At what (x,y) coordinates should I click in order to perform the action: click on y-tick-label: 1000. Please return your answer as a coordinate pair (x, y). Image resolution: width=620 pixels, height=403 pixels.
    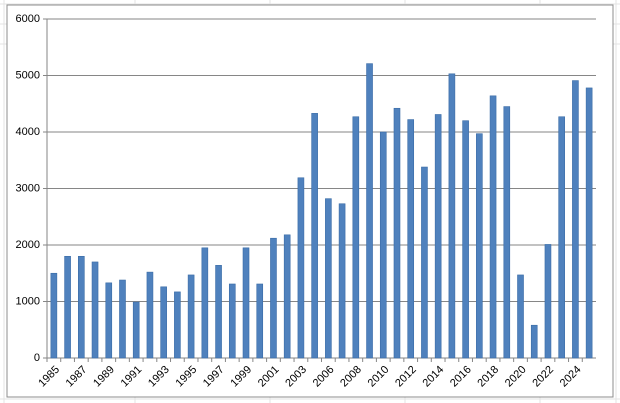
    Looking at the image, I should click on (28, 301).